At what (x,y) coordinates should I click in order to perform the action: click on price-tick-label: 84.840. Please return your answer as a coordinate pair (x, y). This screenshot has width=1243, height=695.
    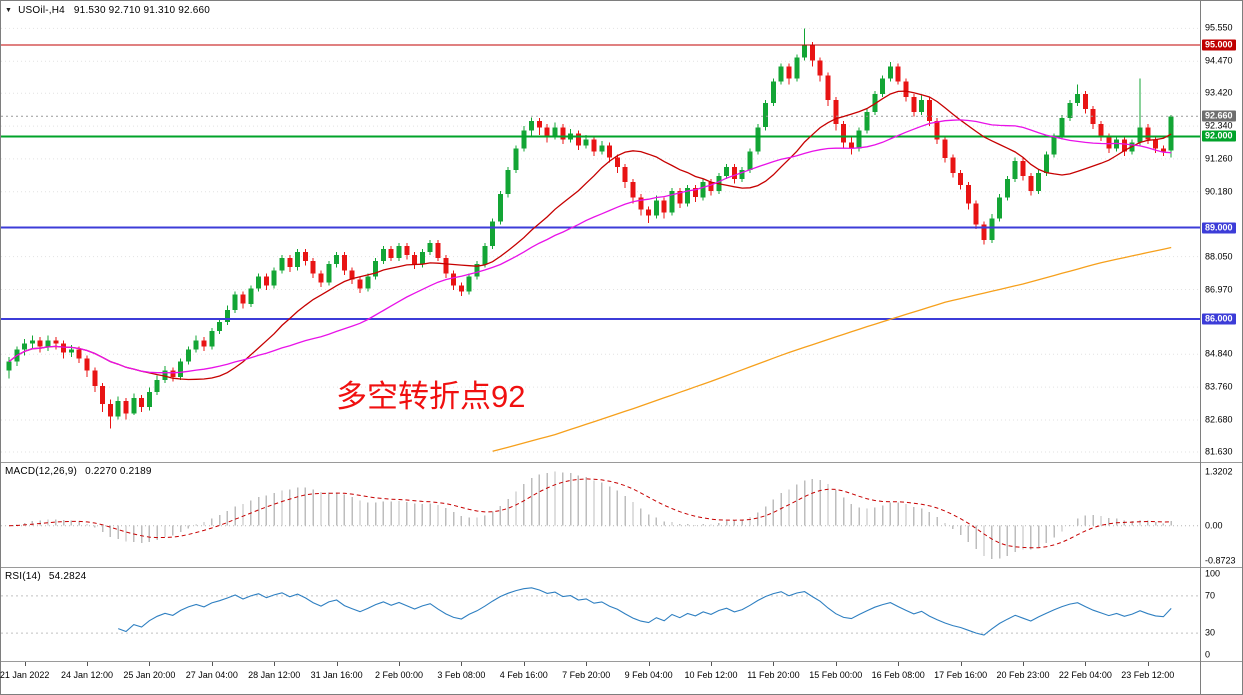
    Looking at the image, I should click on (1219, 353).